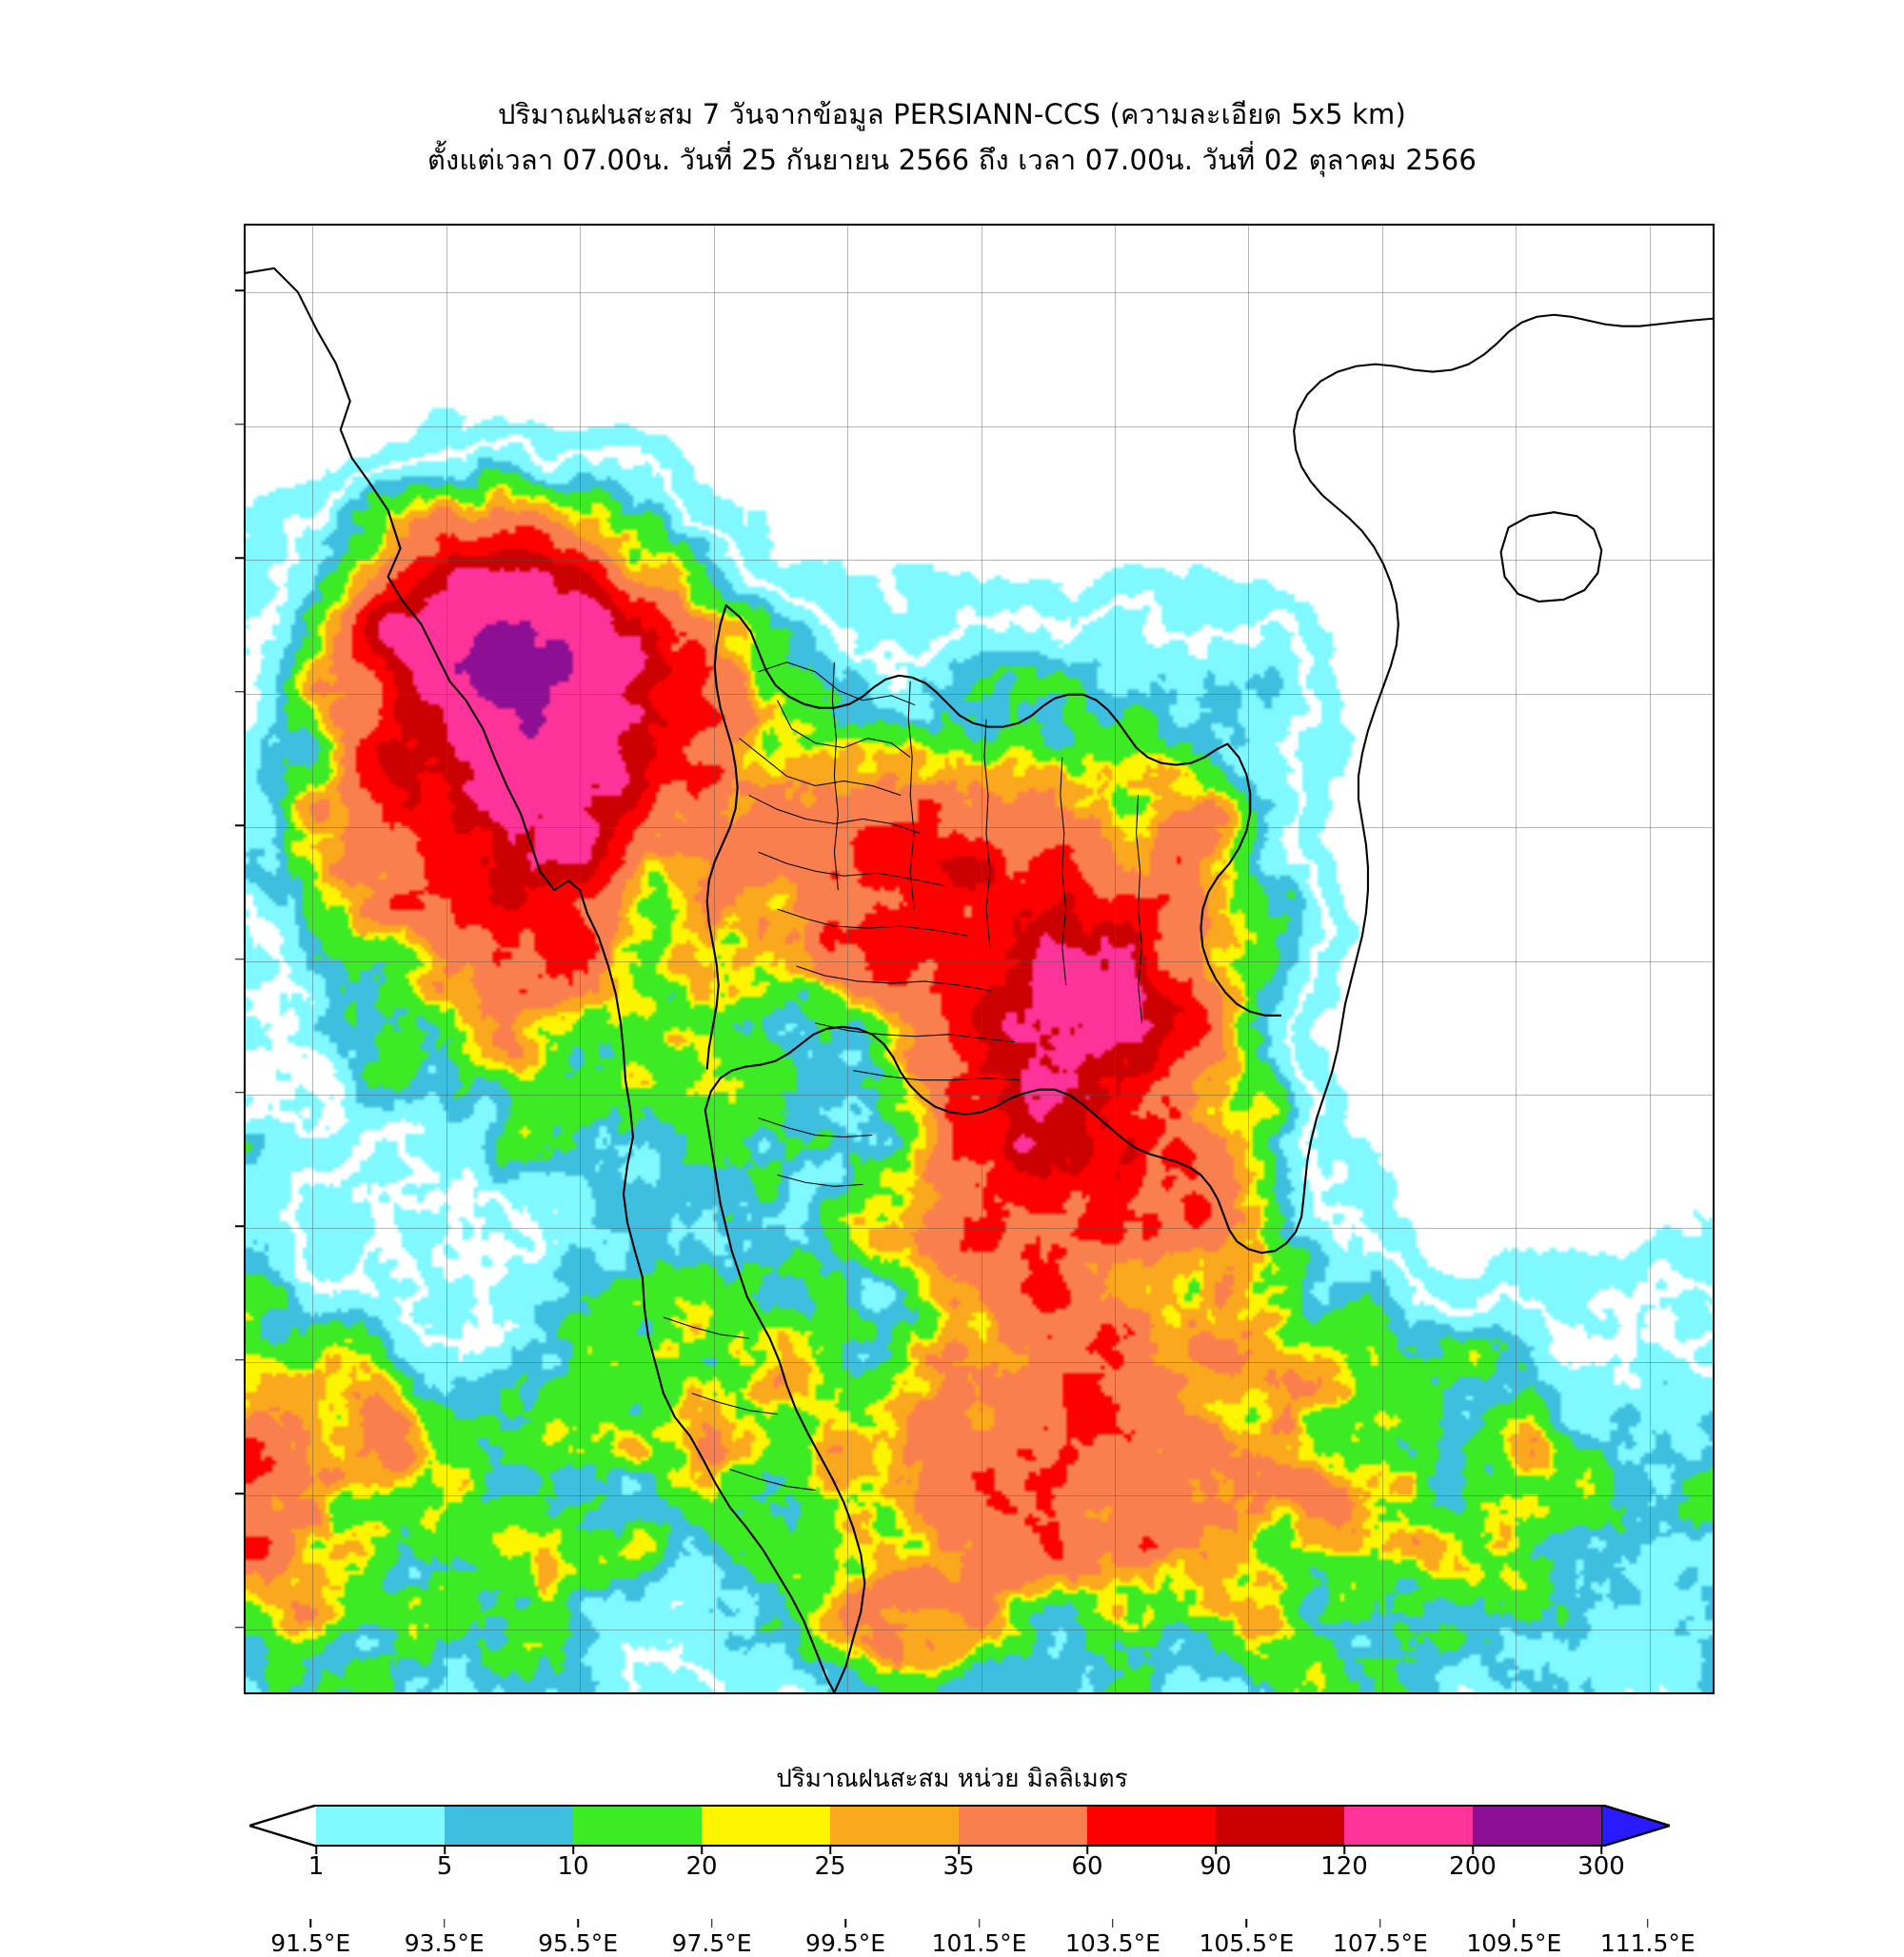 The image size is (1904, 1957). I want to click on colorbar-over-arrow, so click(1635, 1826).